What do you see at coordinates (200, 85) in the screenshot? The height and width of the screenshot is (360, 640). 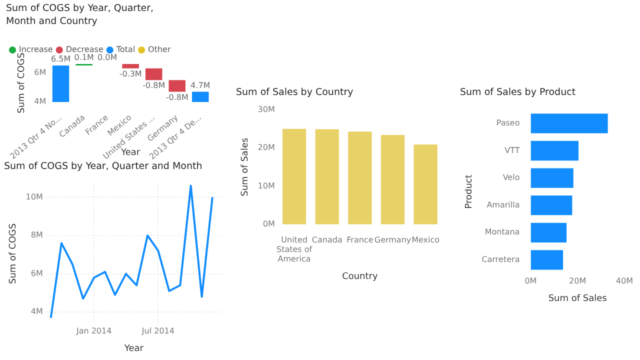 I see `data-label: 4.7M` at bounding box center [200, 85].